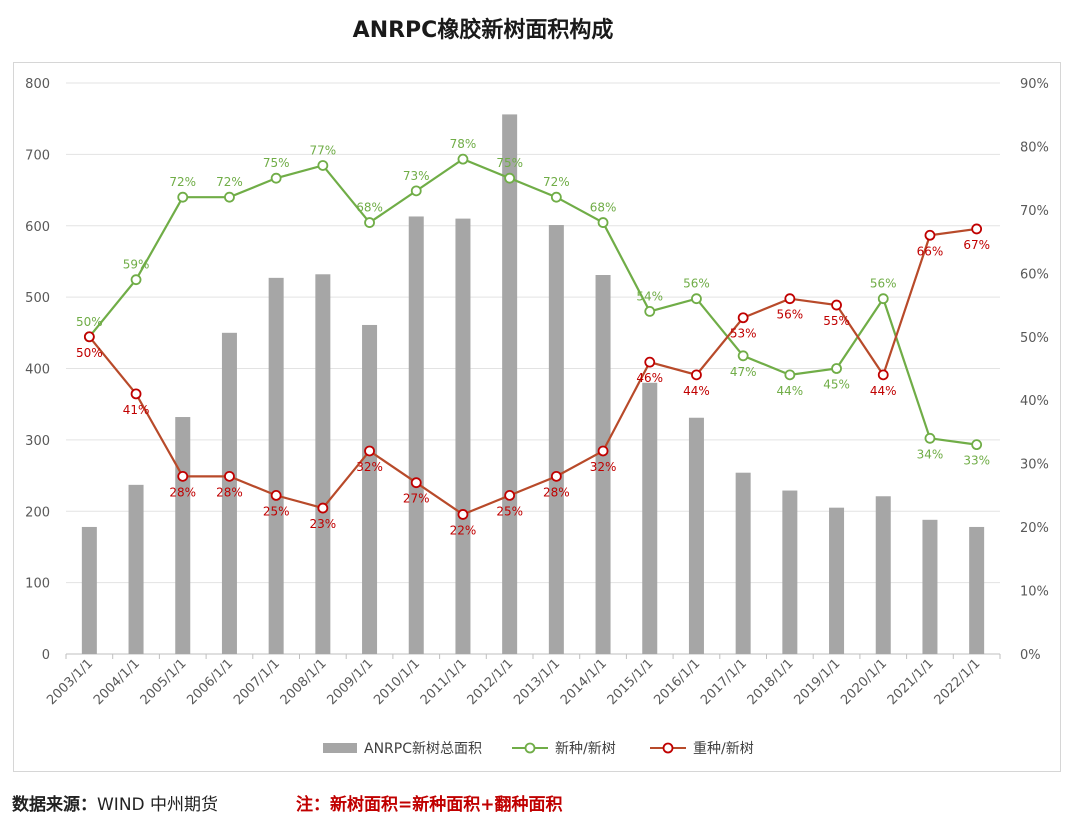  What do you see at coordinates (743, 372) in the screenshot?
I see `new-planting-data-label: 47%` at bounding box center [743, 372].